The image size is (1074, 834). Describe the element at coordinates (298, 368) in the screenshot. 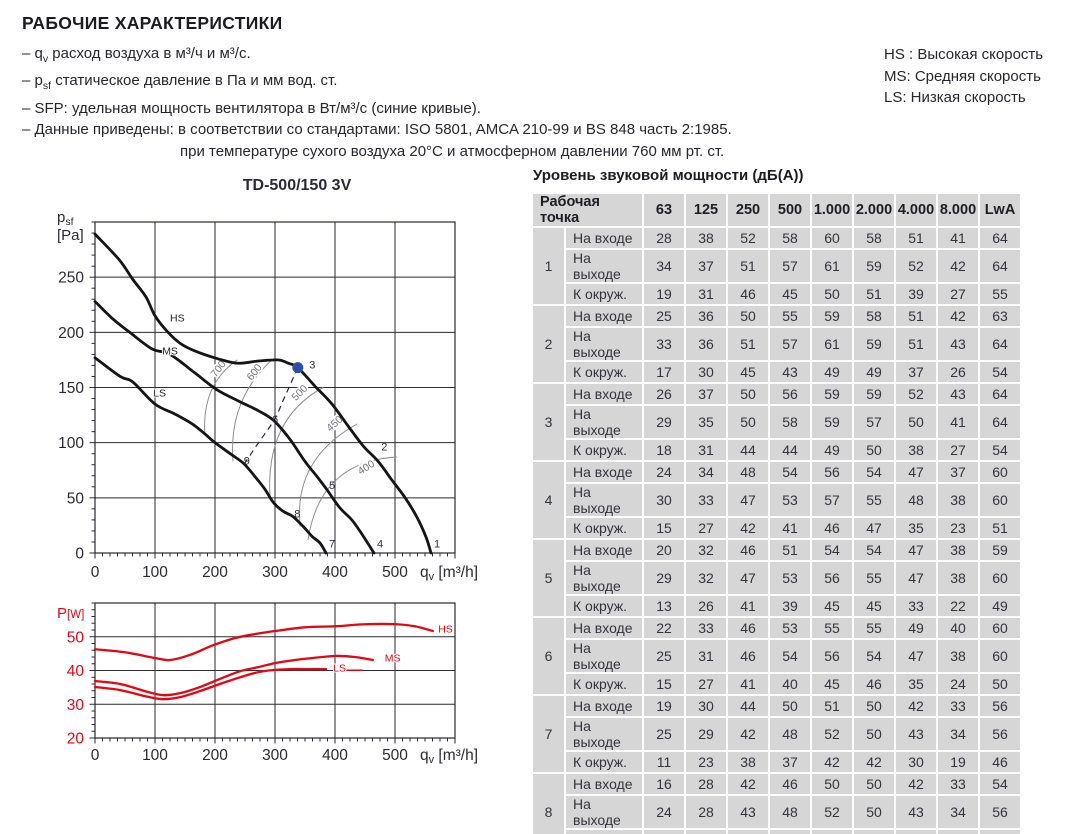

I see `selected-operating-point` at that location.